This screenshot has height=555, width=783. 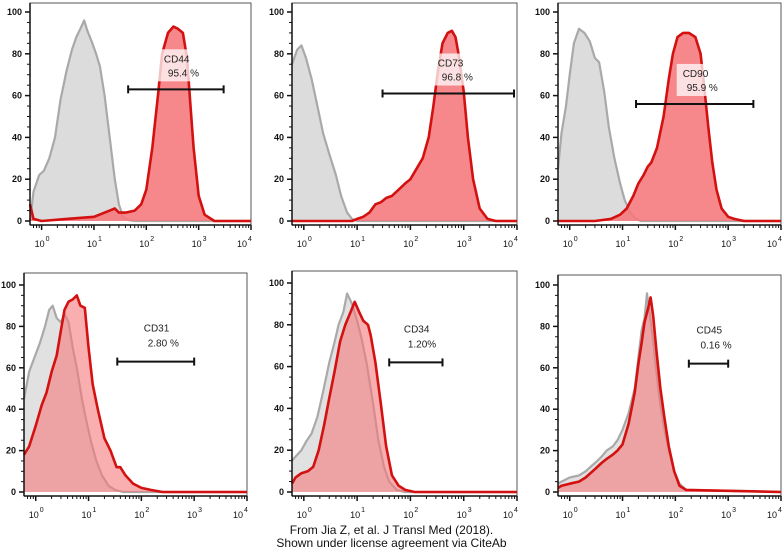 I want to click on gate-marker-name: CD45, so click(x=710, y=331).